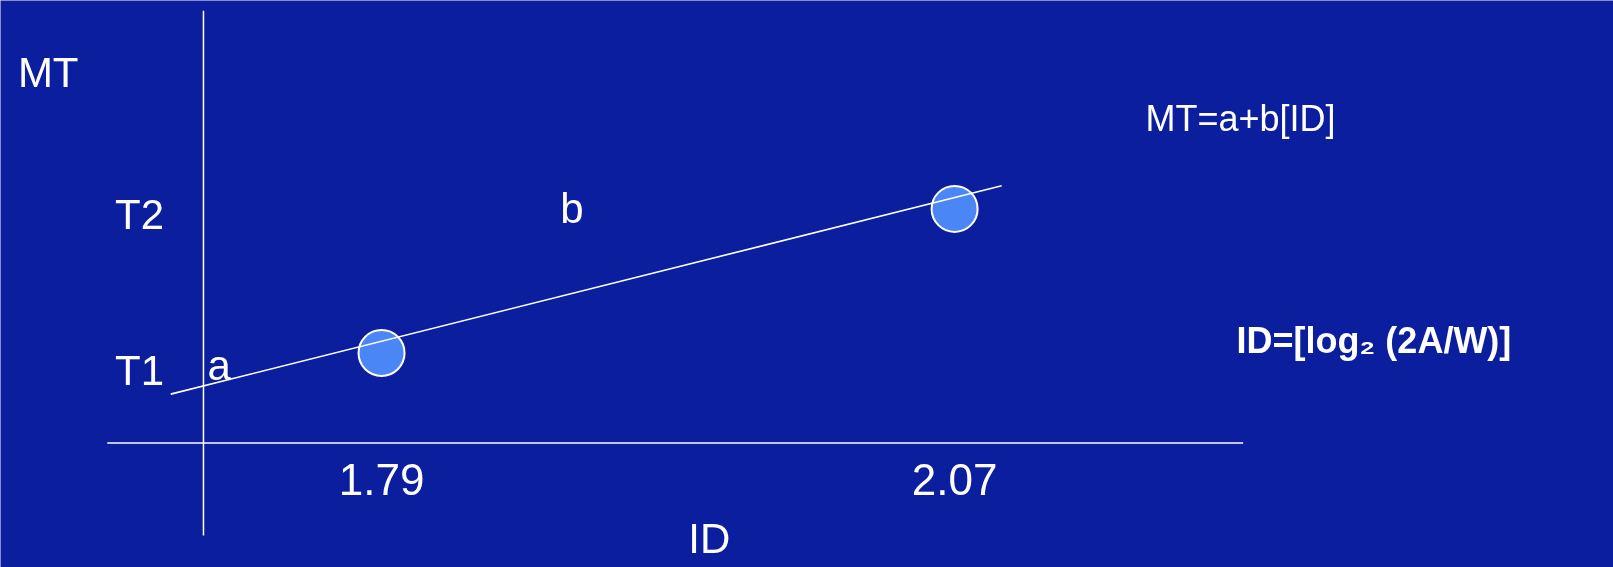 The image size is (1613, 567). I want to click on x-tick-label: 1.79, so click(381, 479).